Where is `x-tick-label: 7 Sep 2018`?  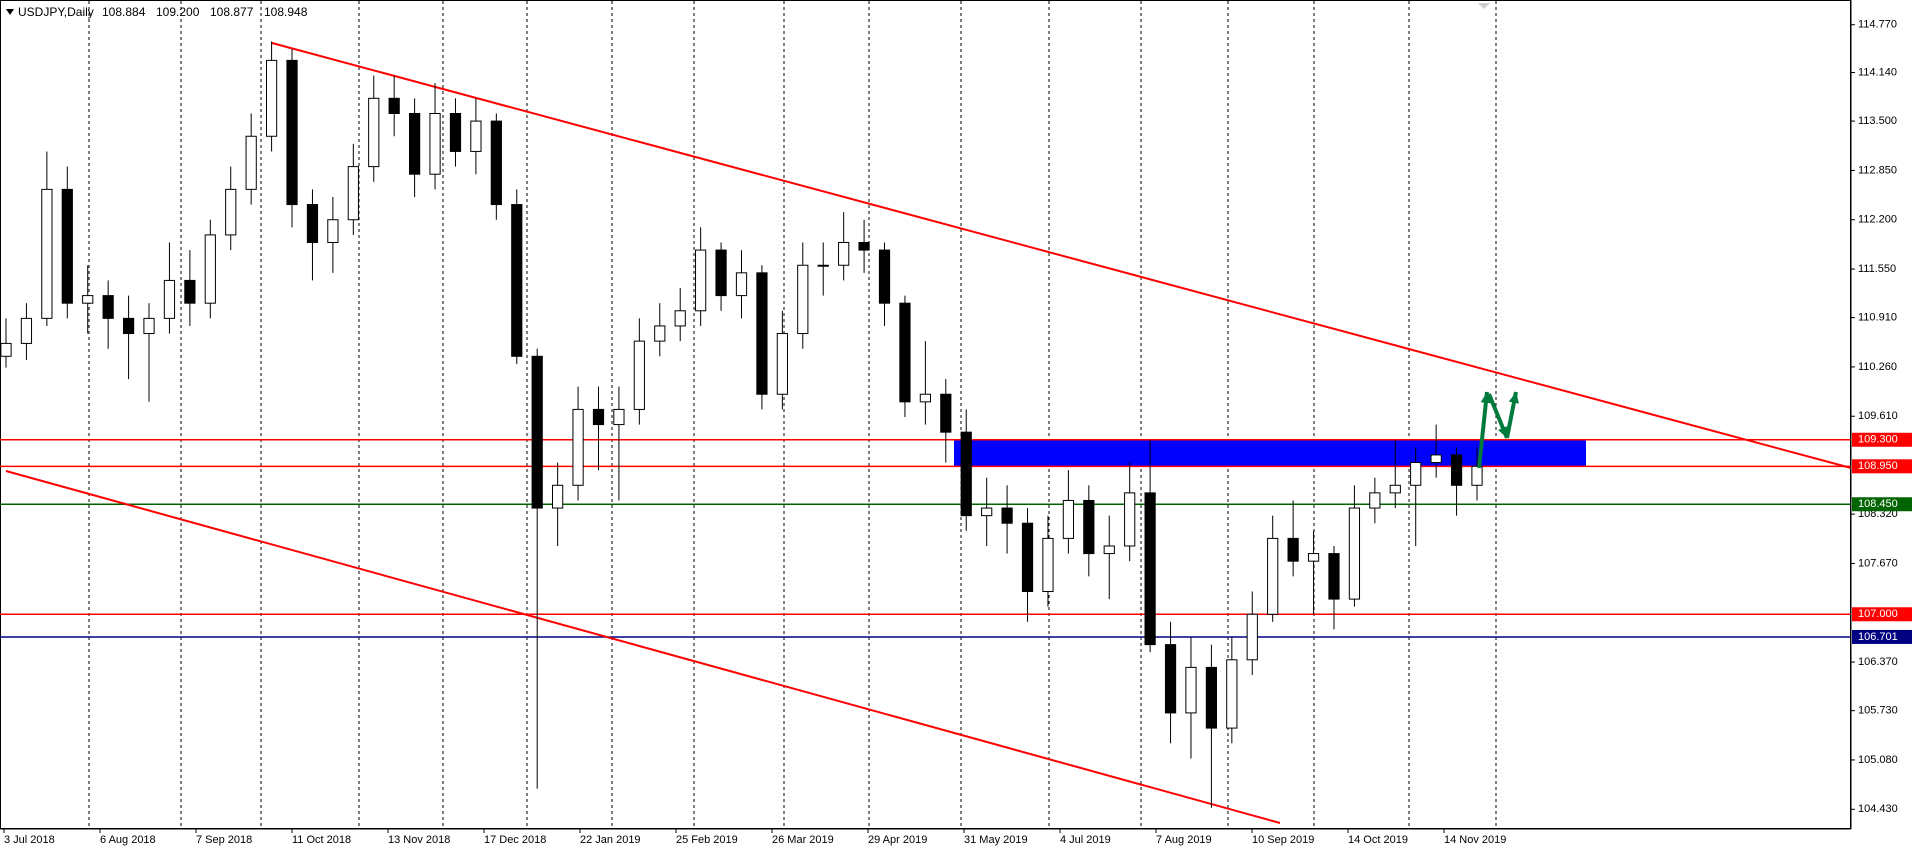 x-tick-label: 7 Sep 2018 is located at coordinates (224, 840).